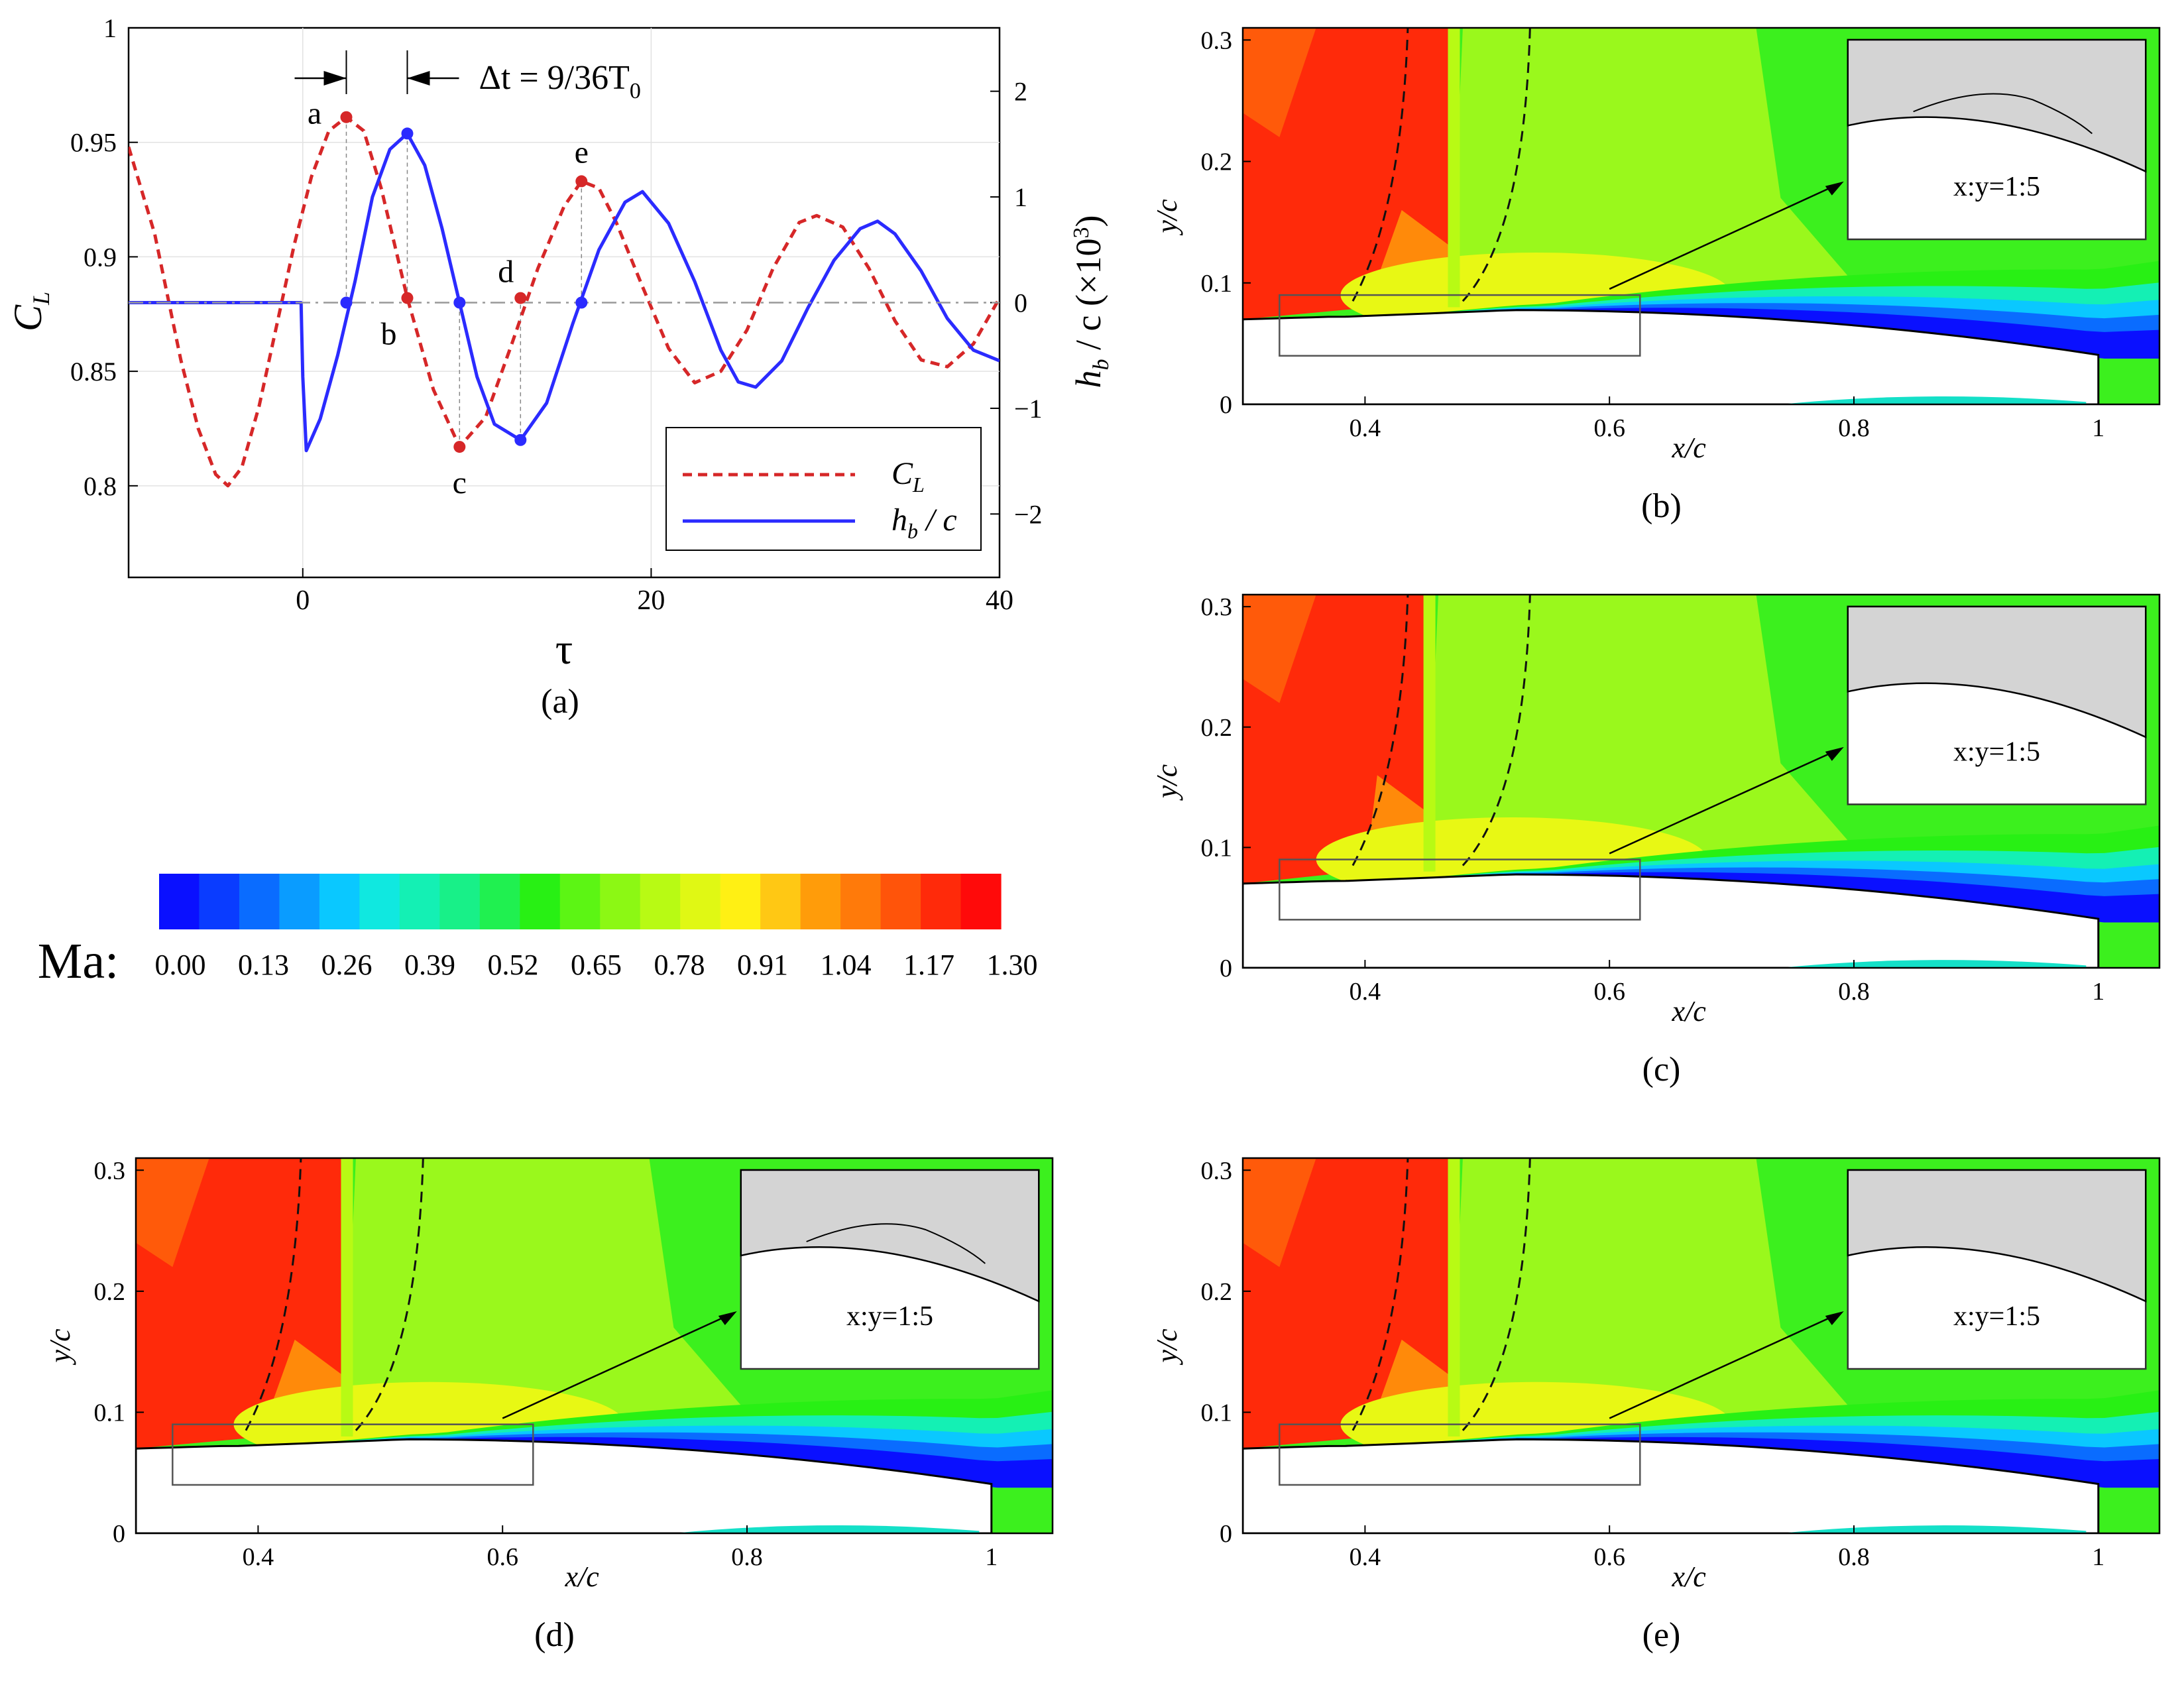  What do you see at coordinates (1997, 1236) in the screenshot?
I see `inset-surface` at bounding box center [1997, 1236].